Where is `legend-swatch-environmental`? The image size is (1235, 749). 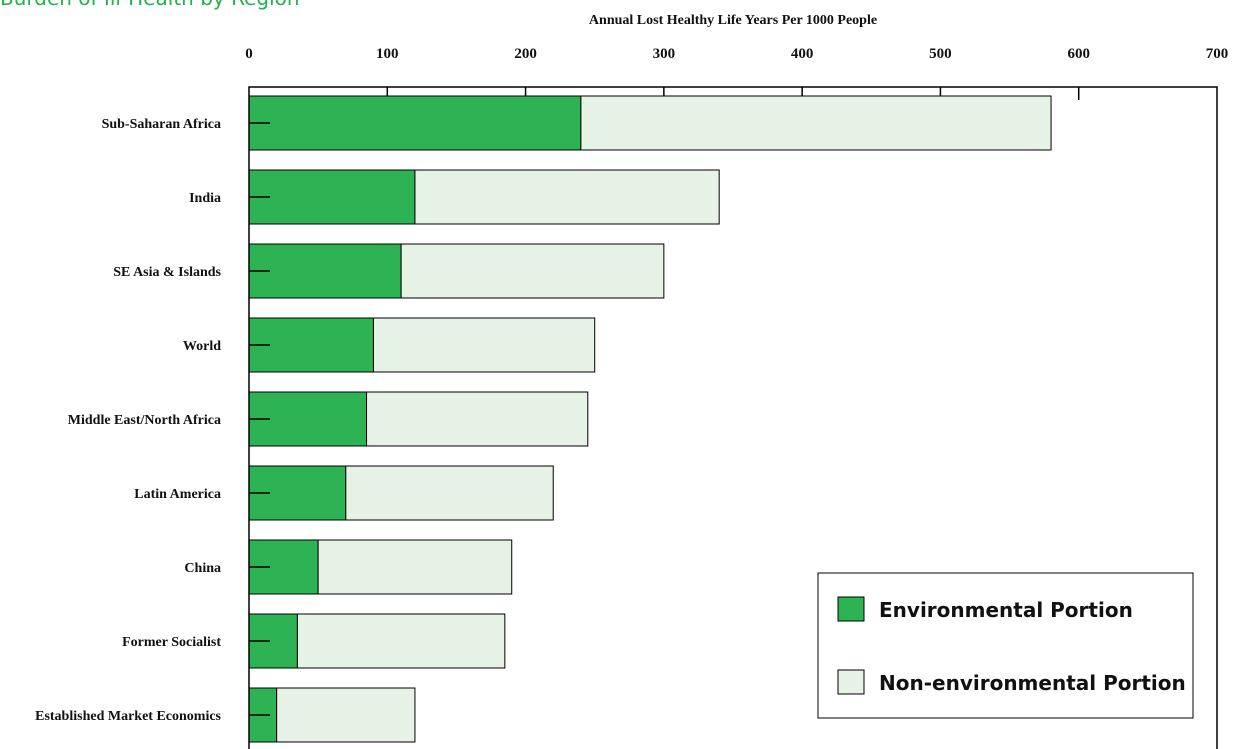 legend-swatch-environmental is located at coordinates (851, 609).